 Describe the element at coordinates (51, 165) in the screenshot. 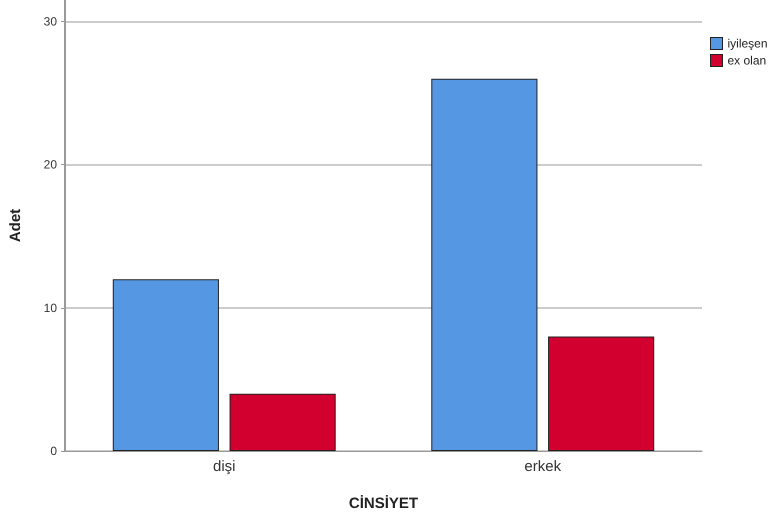

I see `y-tick-label: 20` at that location.